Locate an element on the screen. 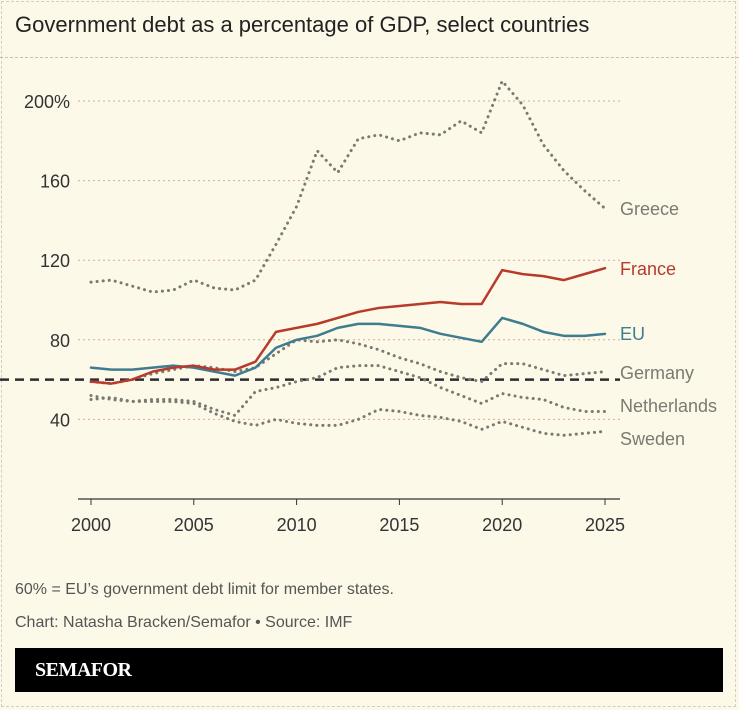 Image resolution: width=739 pixels, height=710 pixels. series-label-sweden: Sweden is located at coordinates (652, 439).